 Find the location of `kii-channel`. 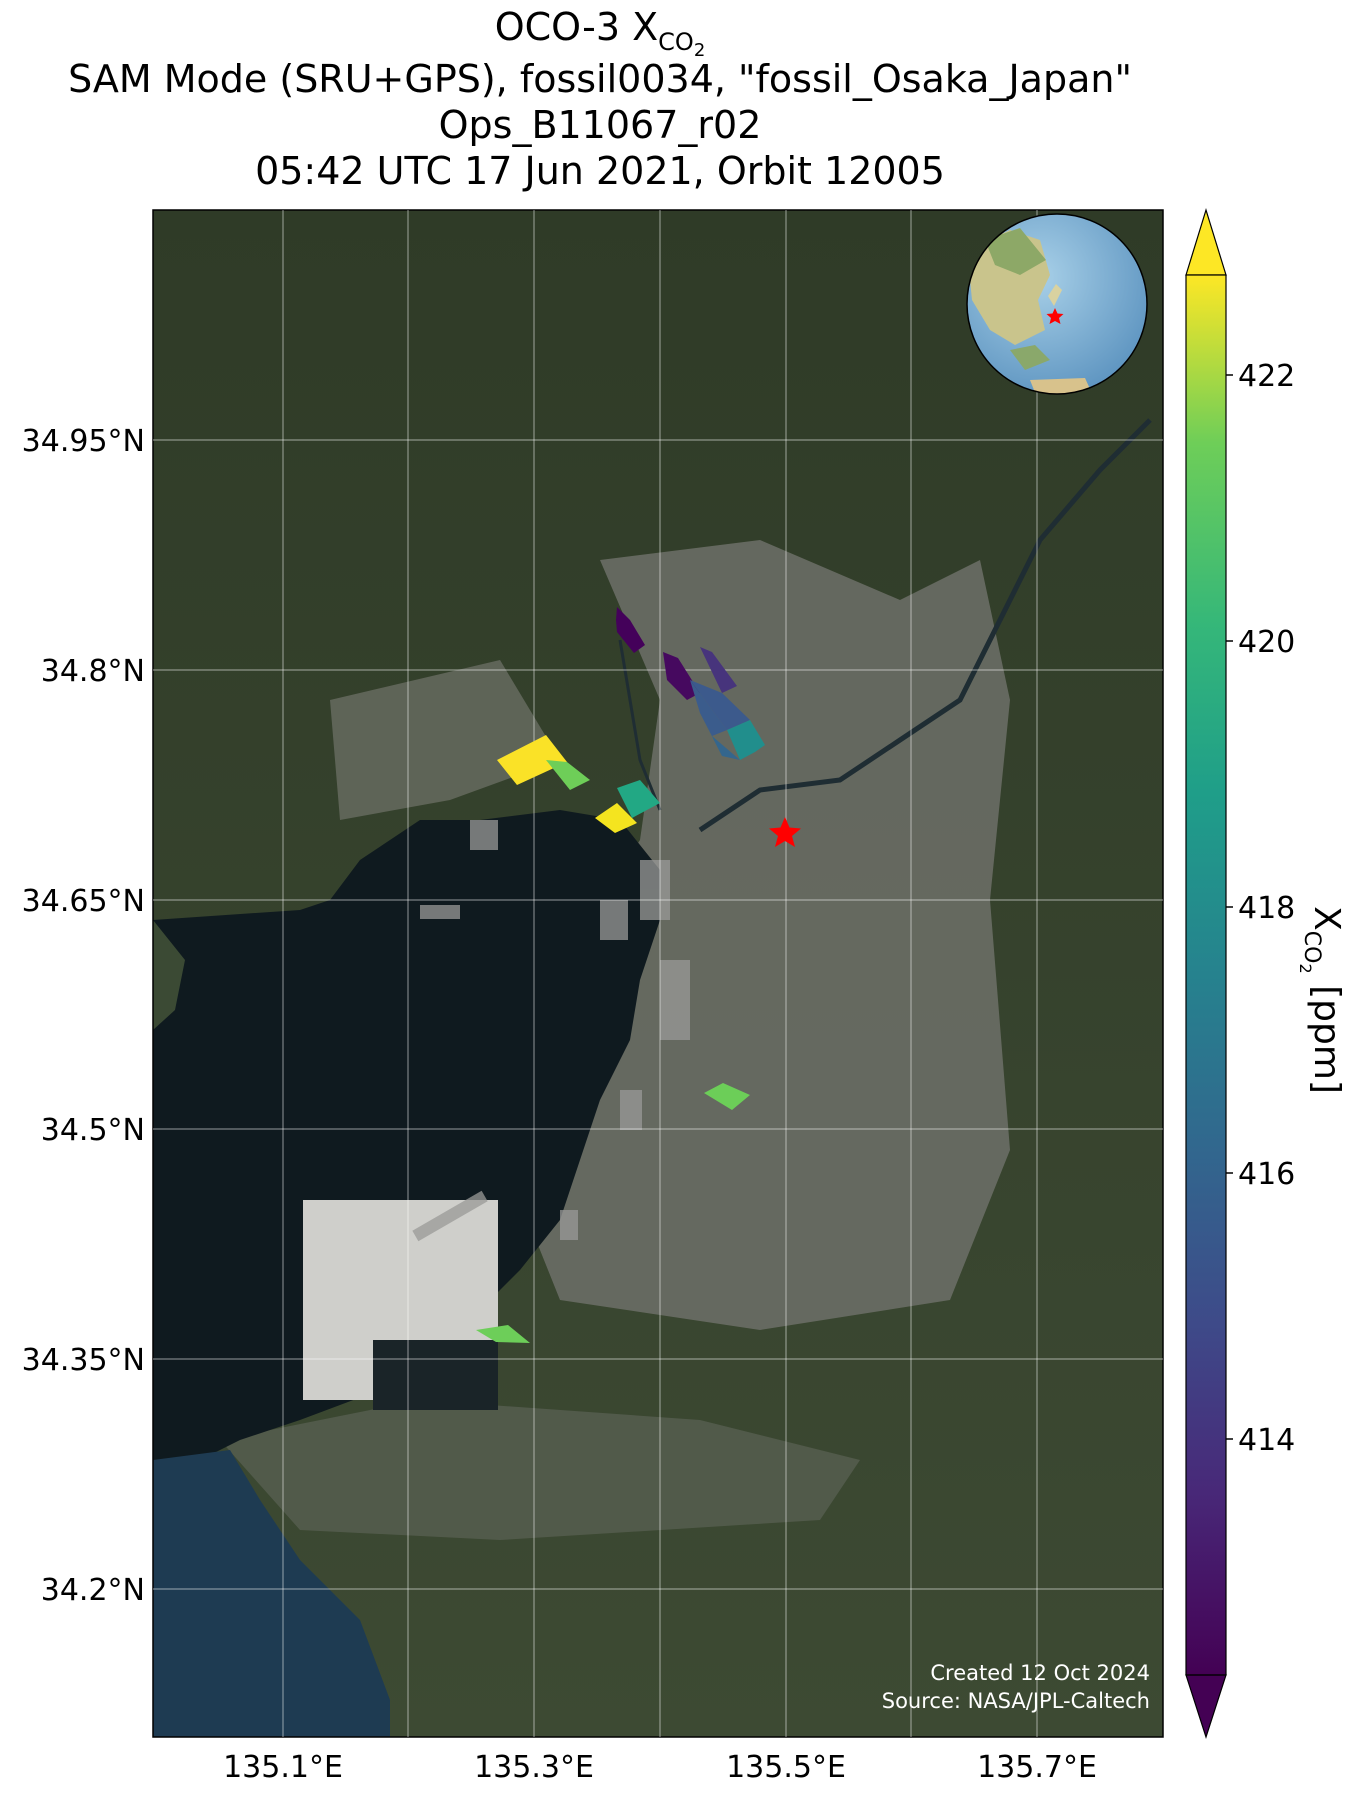

kii-channel is located at coordinates (271, 1593).